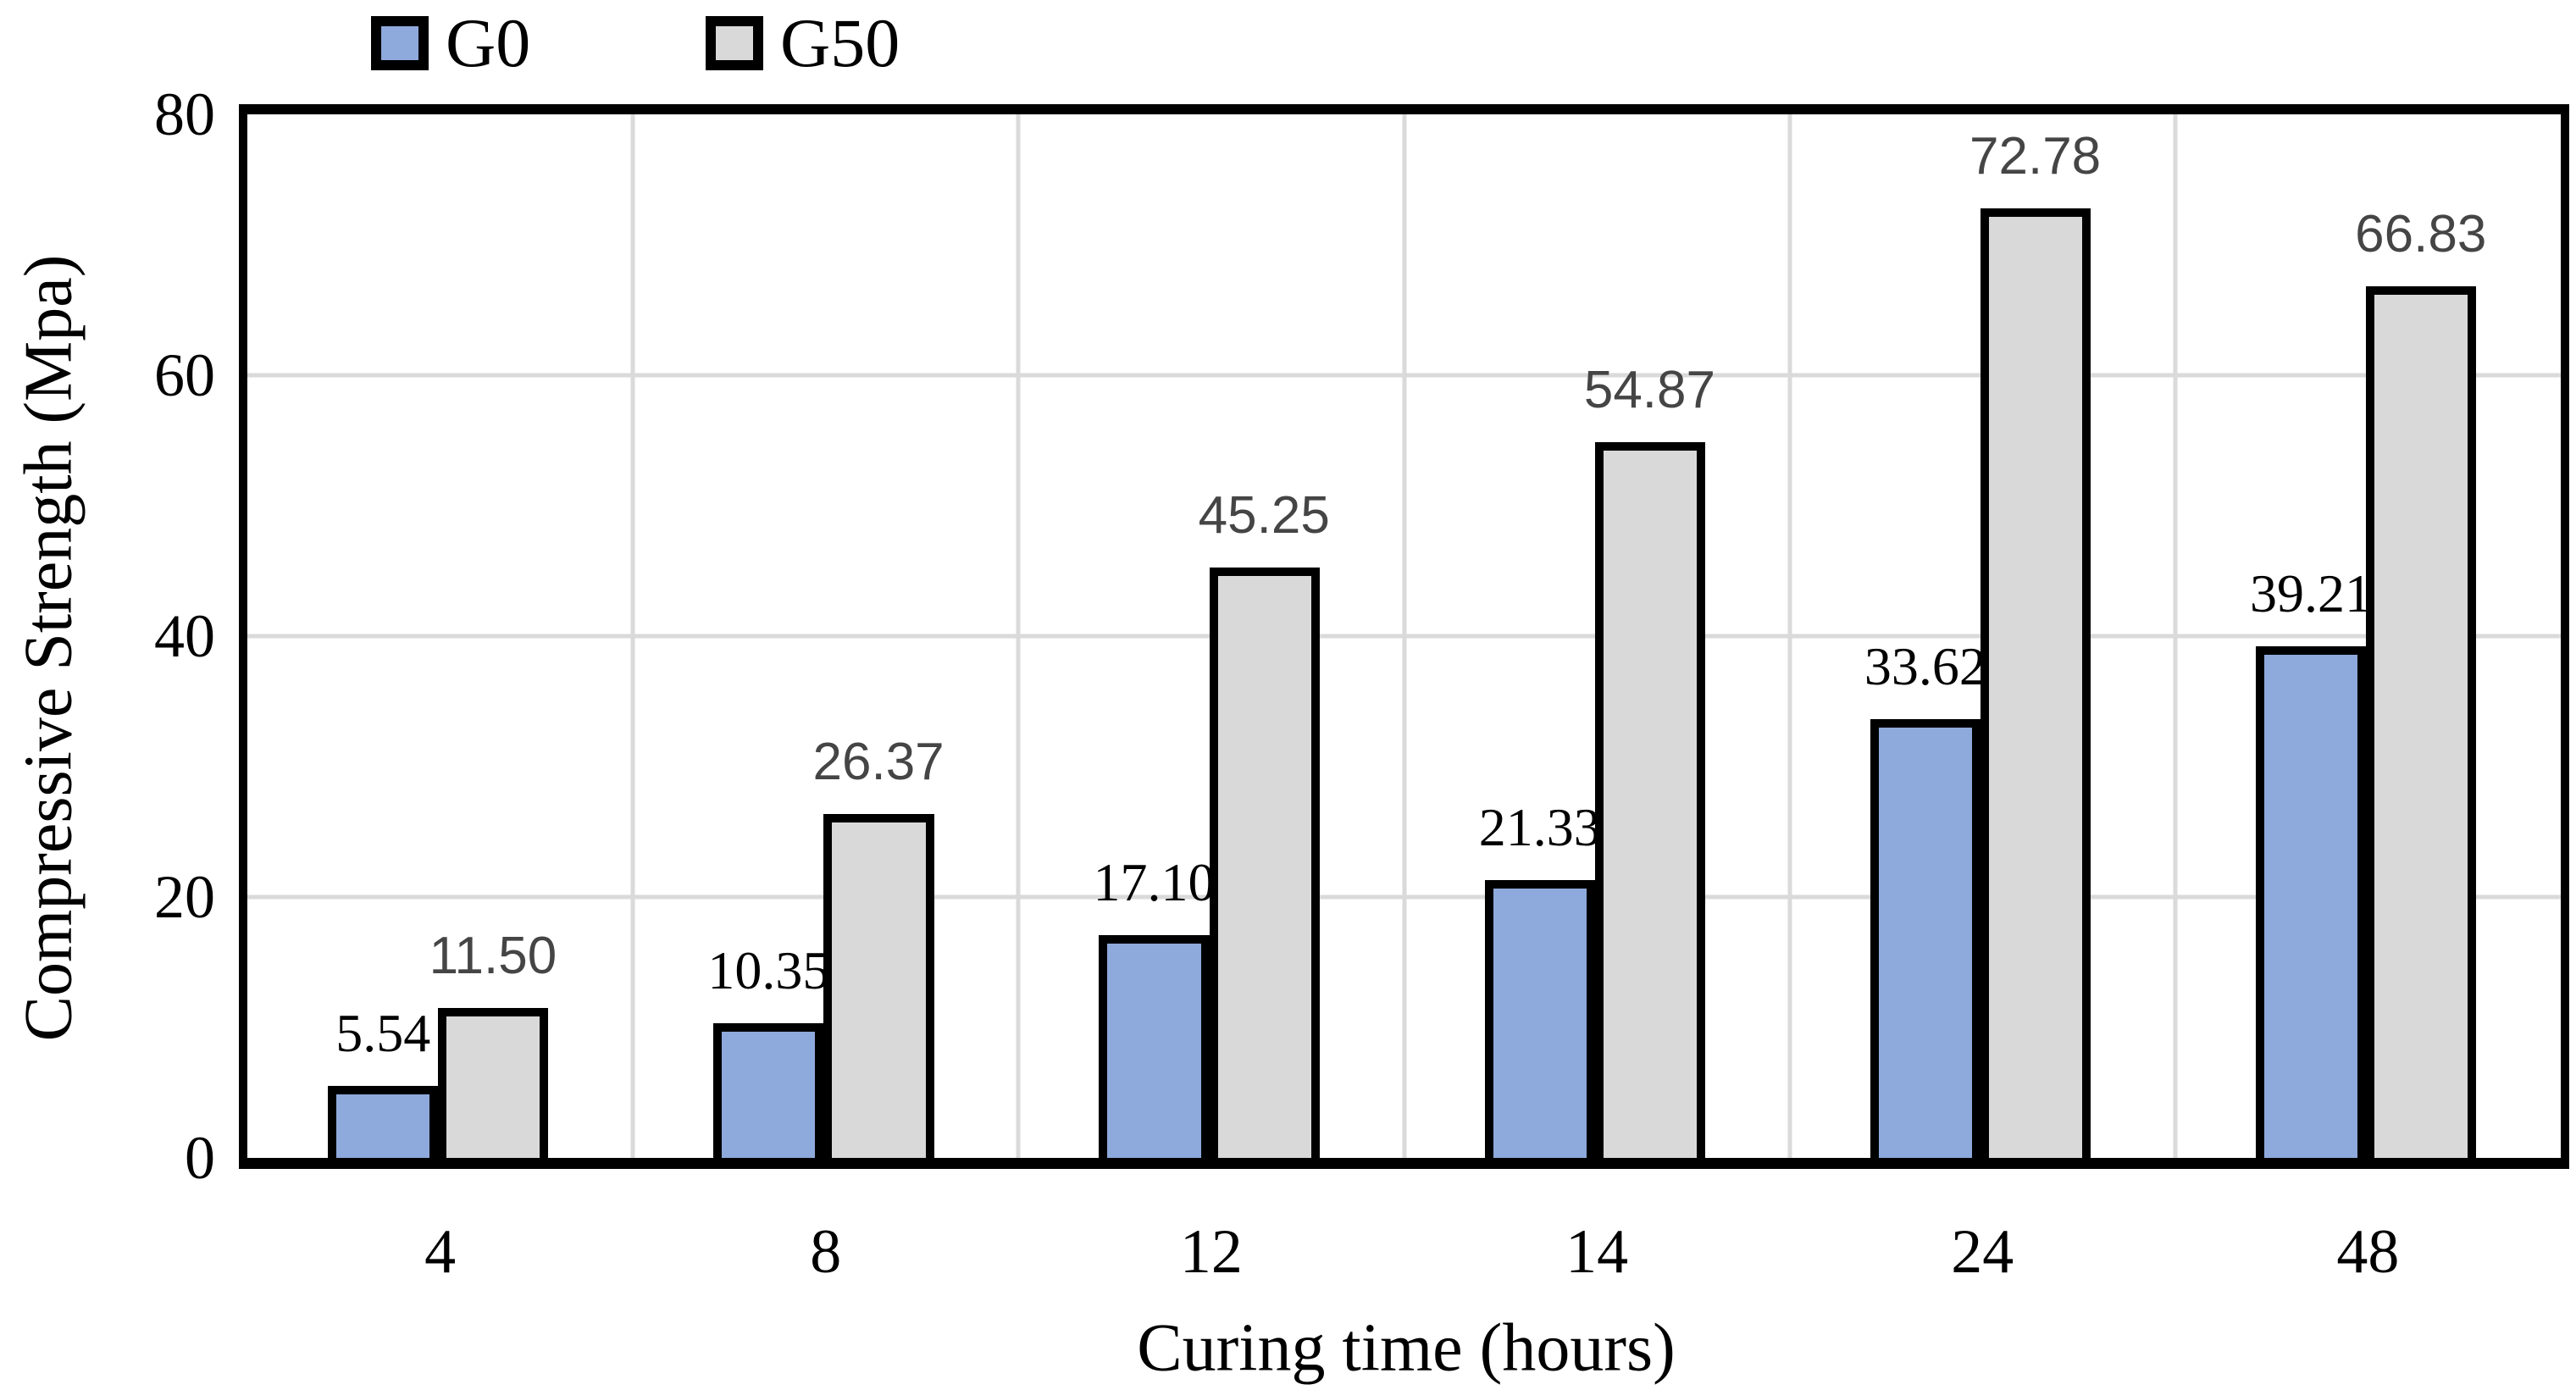  I want to click on legend-item-g0: G0, so click(450, 43).